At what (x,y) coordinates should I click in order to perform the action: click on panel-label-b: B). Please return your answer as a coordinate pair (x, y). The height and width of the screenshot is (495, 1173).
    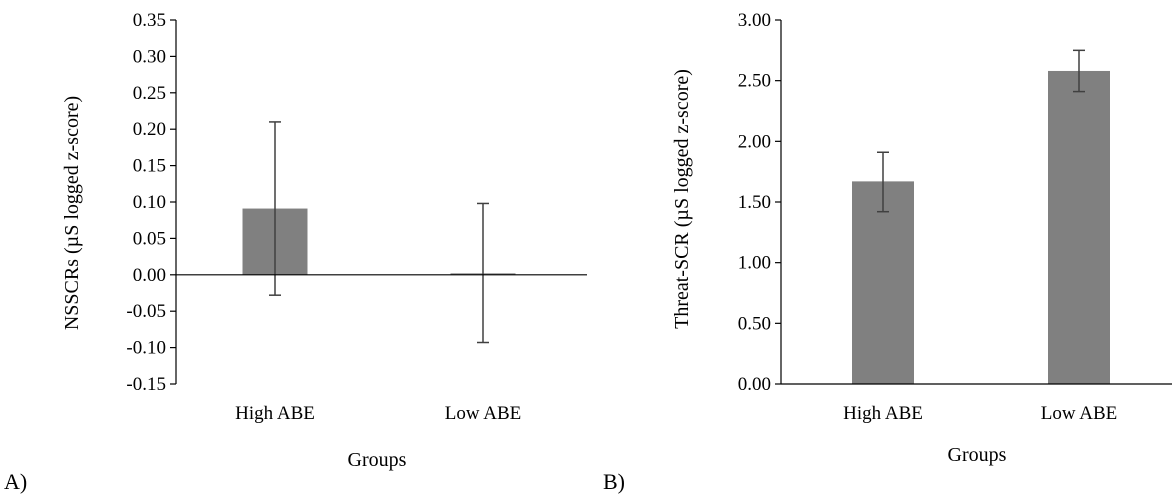
    Looking at the image, I should click on (614, 481).